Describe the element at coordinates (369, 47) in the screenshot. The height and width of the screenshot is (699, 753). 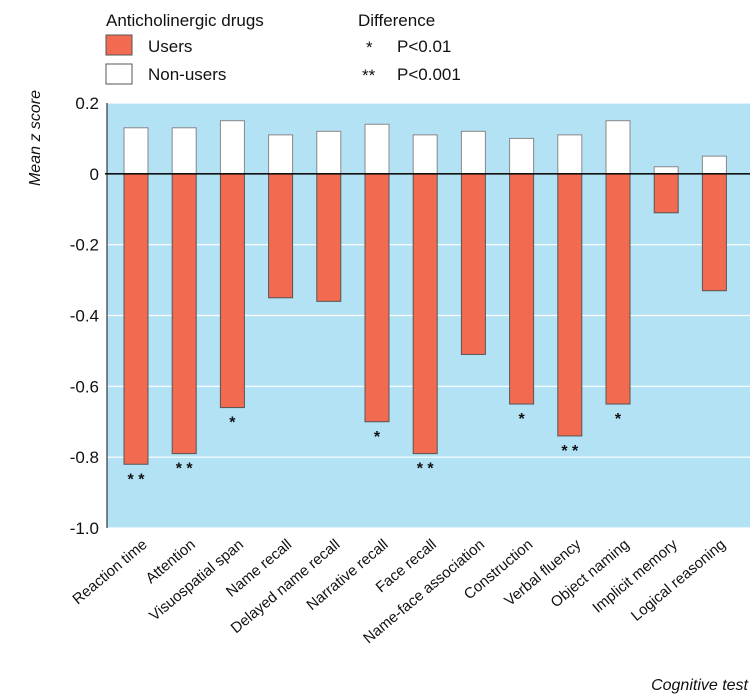
I see `legend-diff-symbol-1: *` at that location.